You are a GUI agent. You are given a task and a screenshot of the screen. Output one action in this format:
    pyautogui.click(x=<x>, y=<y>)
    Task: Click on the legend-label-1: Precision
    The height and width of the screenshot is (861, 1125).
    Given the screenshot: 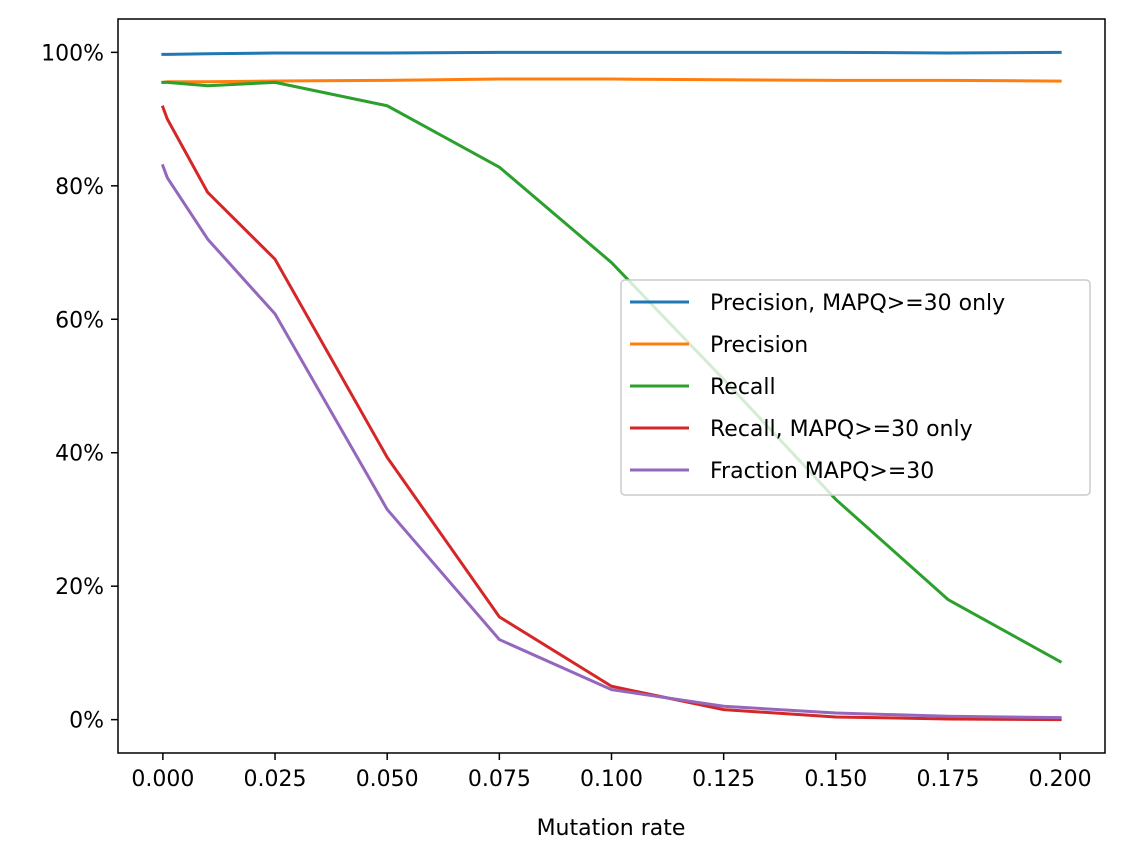 What is the action you would take?
    pyautogui.click(x=759, y=345)
    